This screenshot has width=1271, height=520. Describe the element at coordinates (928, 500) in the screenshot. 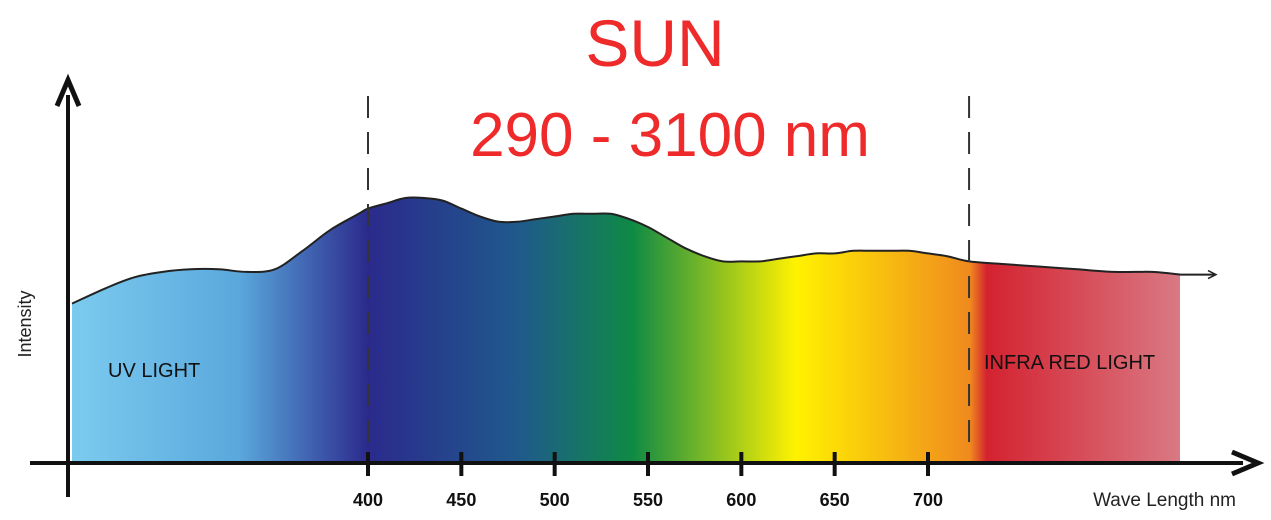

I see `x-tick-label: 700` at that location.